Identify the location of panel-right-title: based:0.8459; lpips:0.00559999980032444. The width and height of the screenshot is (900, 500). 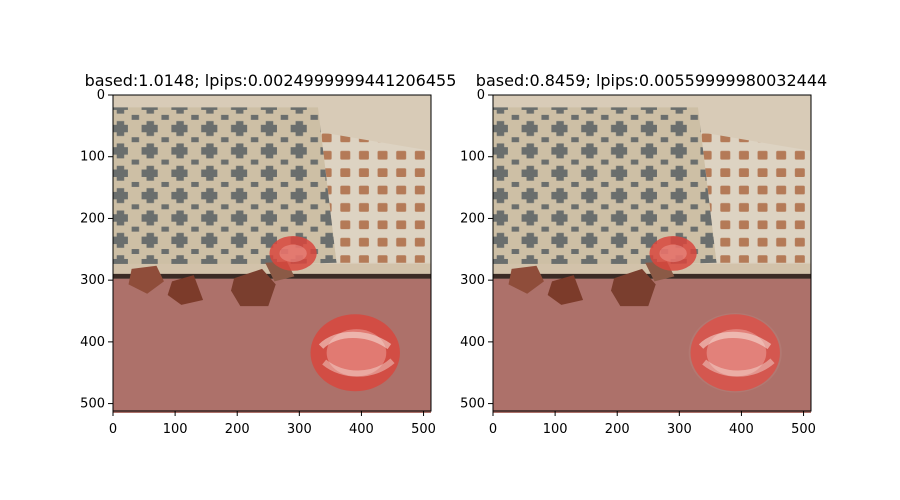
(651, 80).